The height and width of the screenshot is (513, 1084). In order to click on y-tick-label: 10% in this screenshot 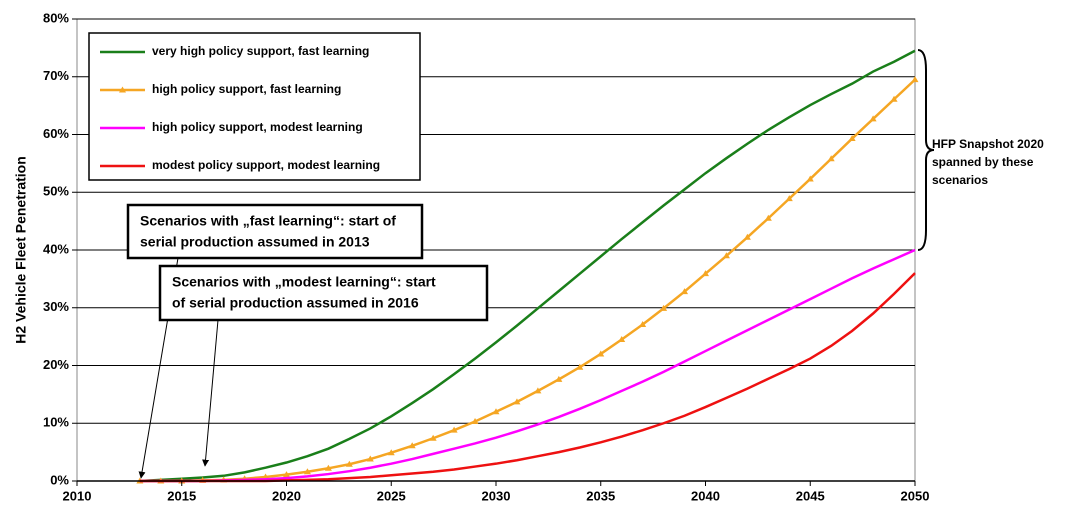, I will do `click(56, 422)`.